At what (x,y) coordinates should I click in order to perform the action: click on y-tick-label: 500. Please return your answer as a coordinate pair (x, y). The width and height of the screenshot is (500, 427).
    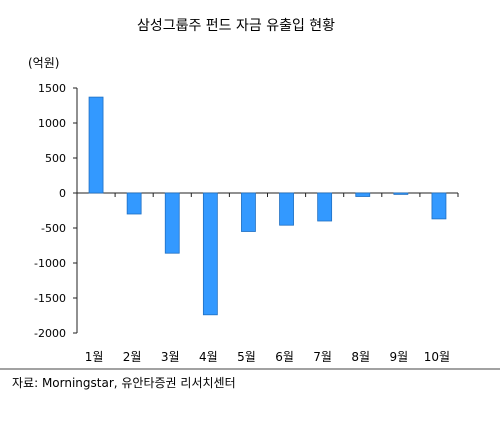
    Looking at the image, I should click on (55, 158).